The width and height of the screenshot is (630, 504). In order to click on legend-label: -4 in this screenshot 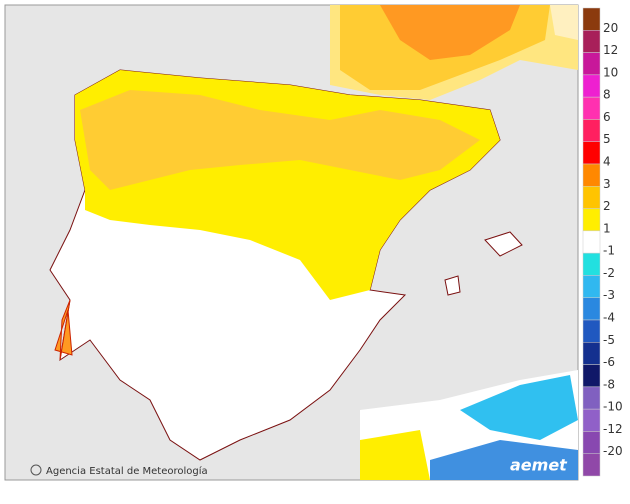, I will do `click(609, 318)`.